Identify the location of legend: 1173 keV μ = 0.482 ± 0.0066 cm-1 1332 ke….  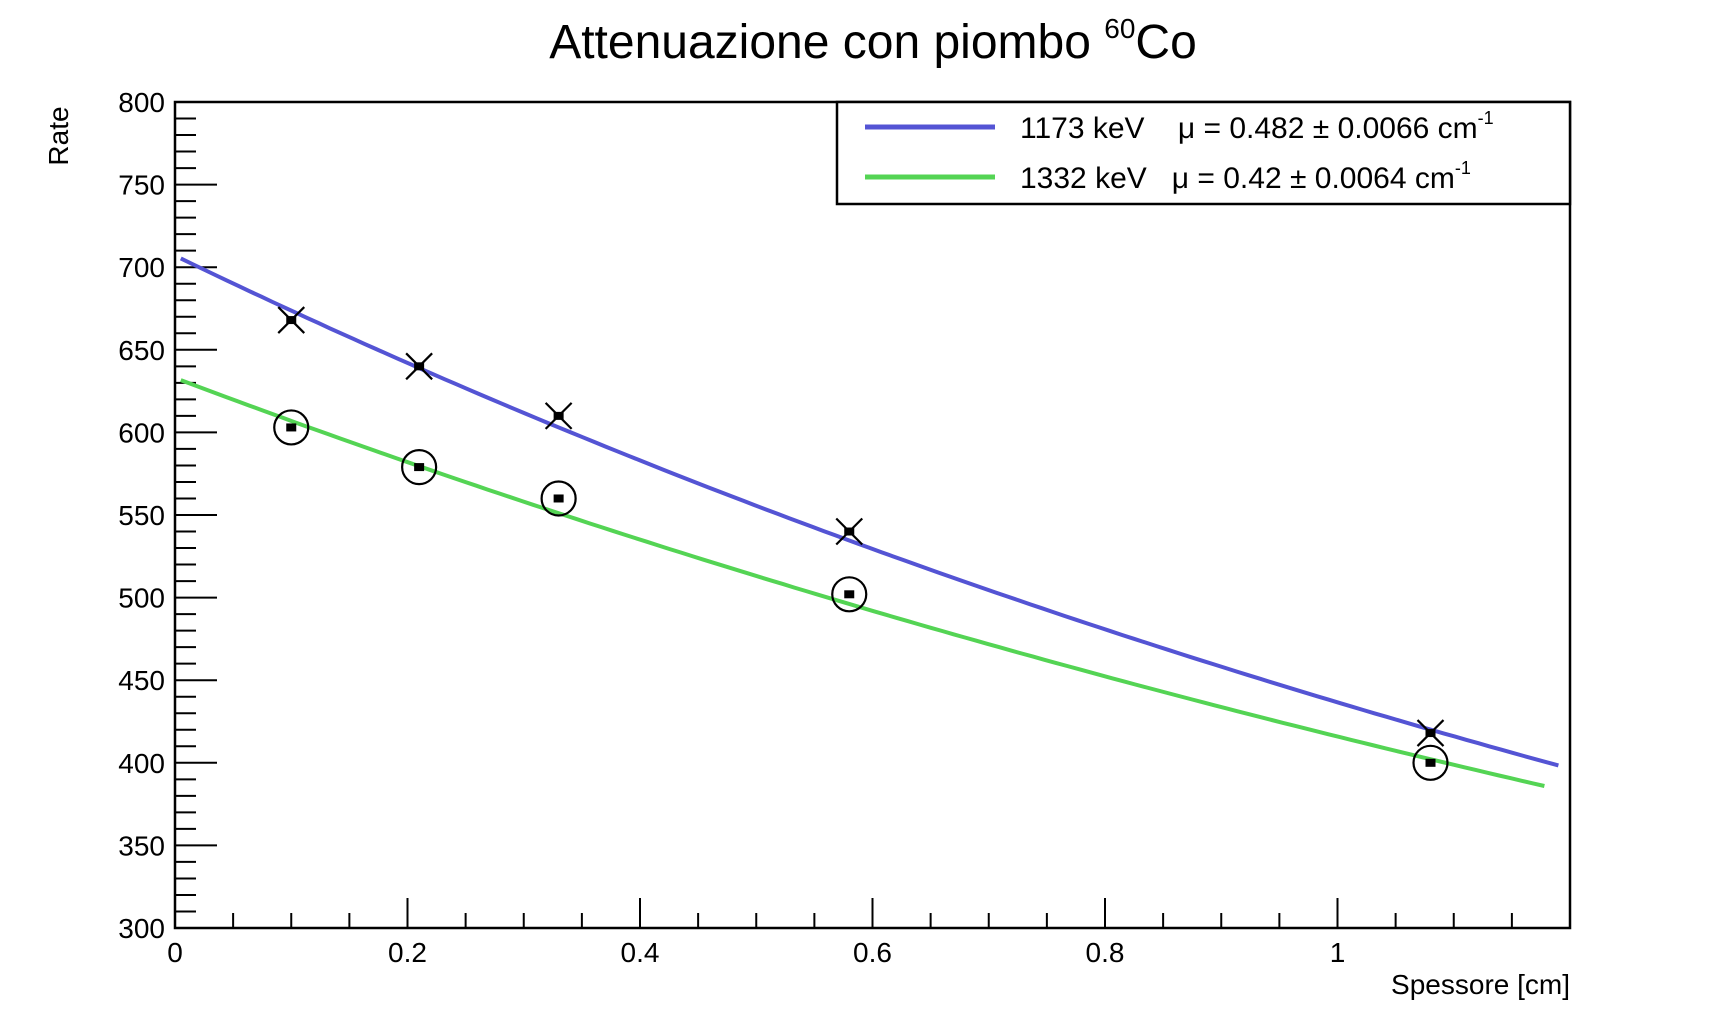
(1203, 153).